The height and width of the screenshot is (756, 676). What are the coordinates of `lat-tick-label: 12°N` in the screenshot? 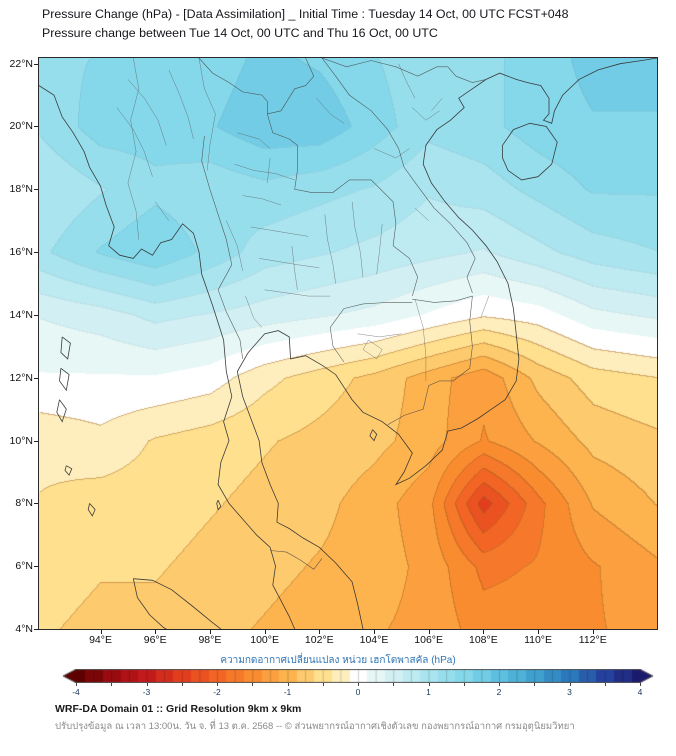 It's located at (21, 377).